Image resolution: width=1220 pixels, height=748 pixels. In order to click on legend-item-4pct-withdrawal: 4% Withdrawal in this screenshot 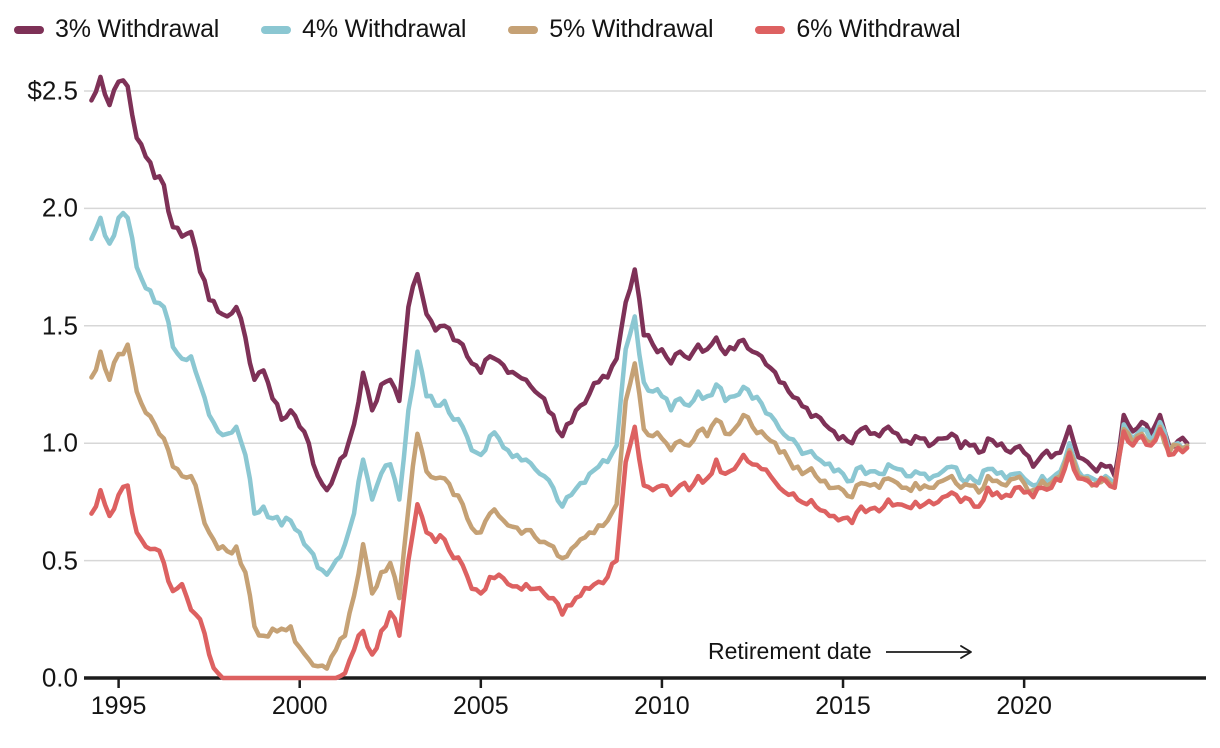, I will do `click(363, 29)`.